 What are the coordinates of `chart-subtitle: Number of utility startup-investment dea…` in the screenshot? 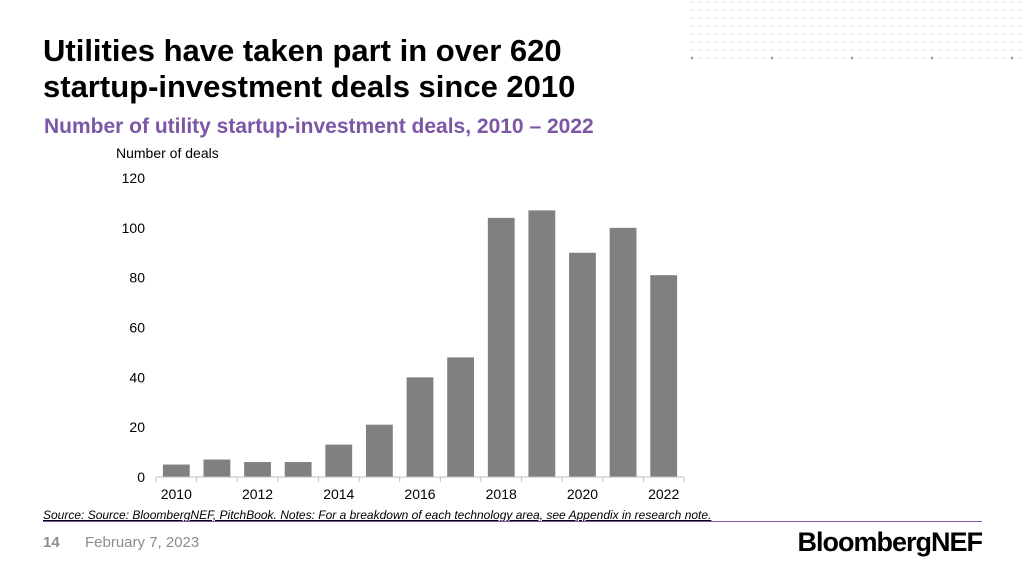 It's located at (319, 126).